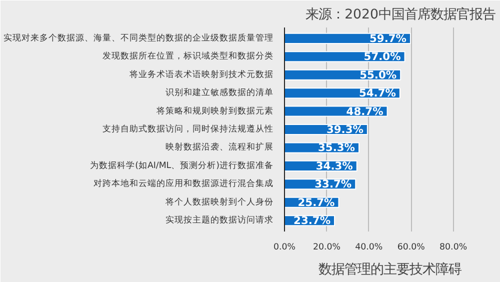  I want to click on data-label: 54.7%, so click(377, 93).